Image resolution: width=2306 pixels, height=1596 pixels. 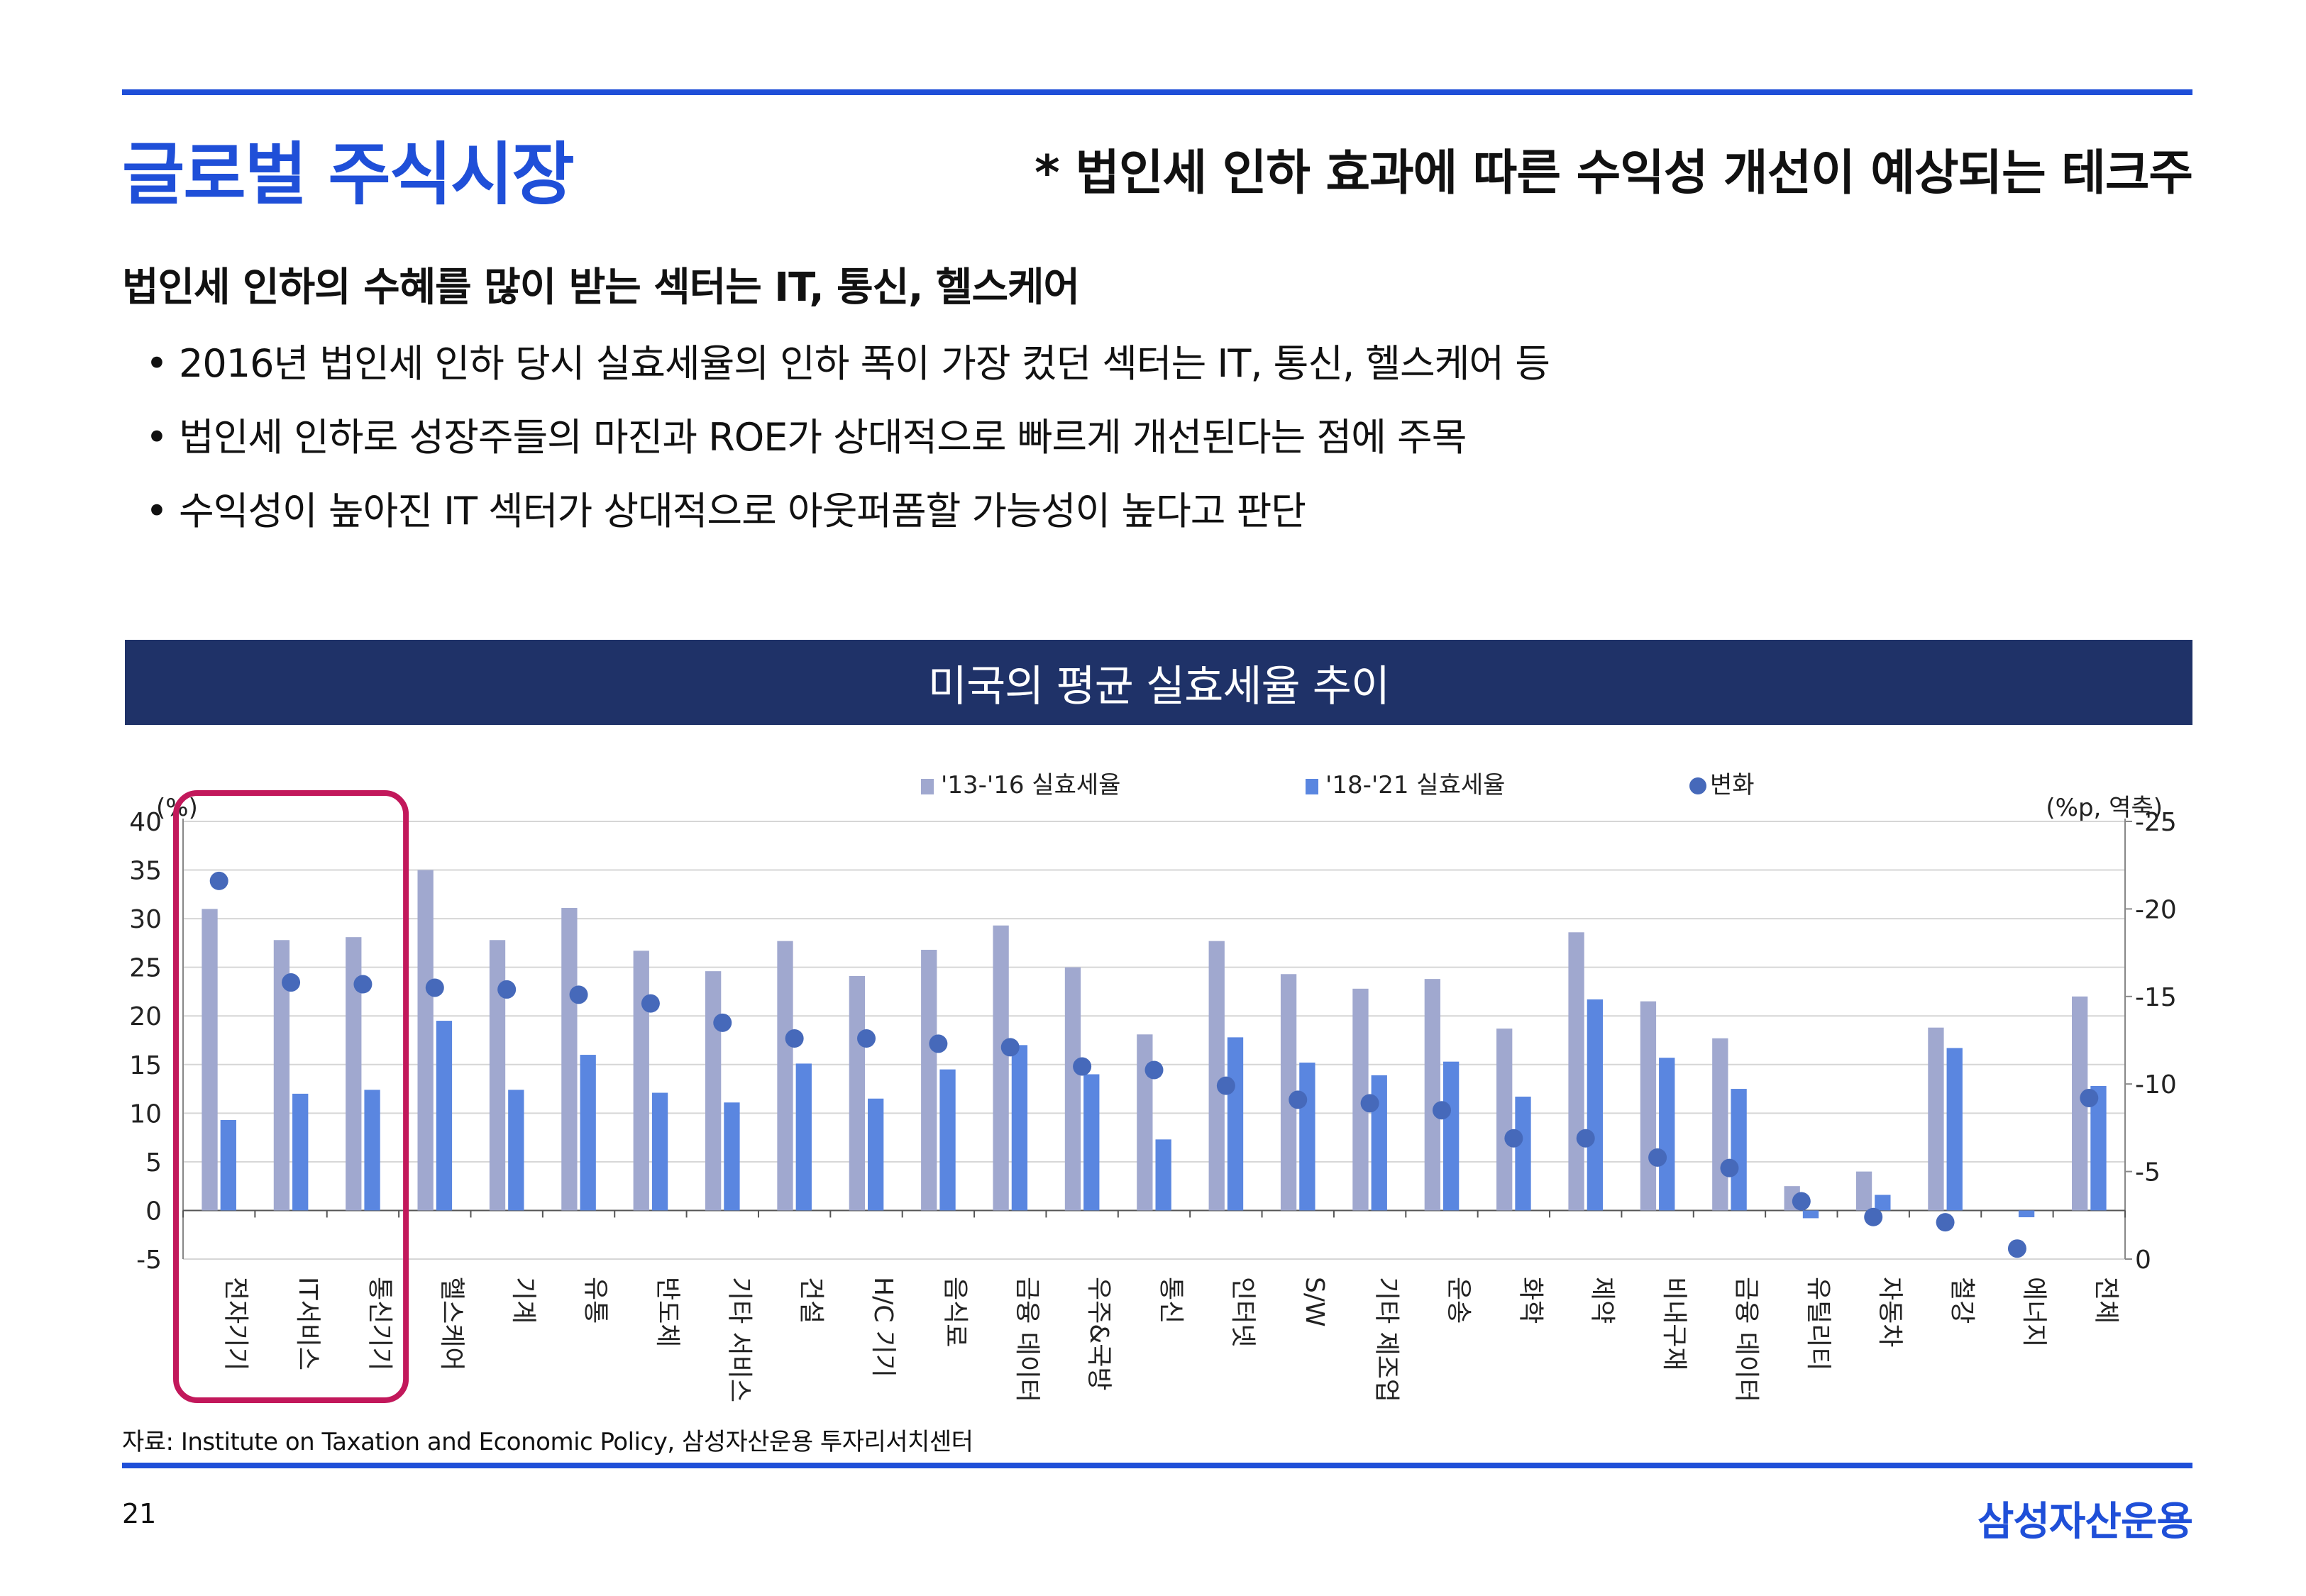 What do you see at coordinates (2156, 1085) in the screenshot?
I see `y-right-tick-label: -10` at bounding box center [2156, 1085].